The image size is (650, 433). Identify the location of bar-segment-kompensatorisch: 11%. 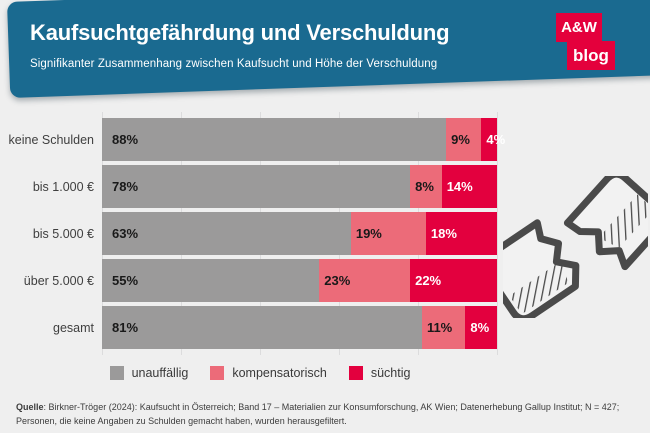
(443, 327).